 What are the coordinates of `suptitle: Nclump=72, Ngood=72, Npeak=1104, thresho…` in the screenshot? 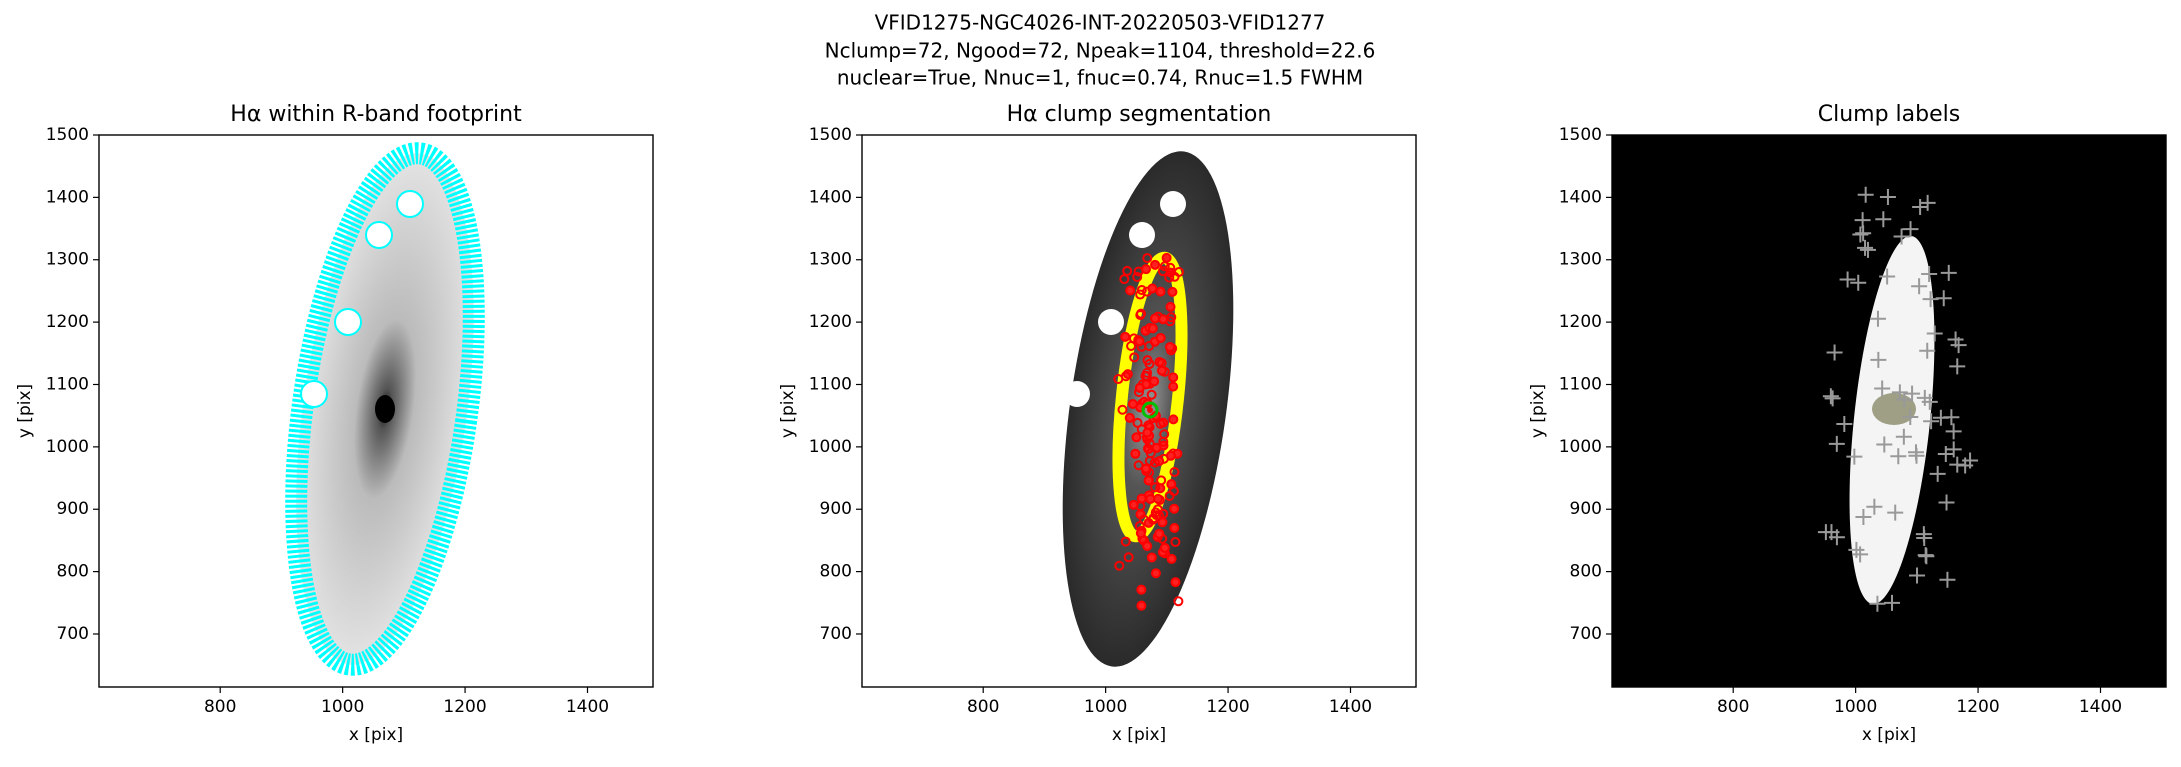 It's located at (1100, 51).